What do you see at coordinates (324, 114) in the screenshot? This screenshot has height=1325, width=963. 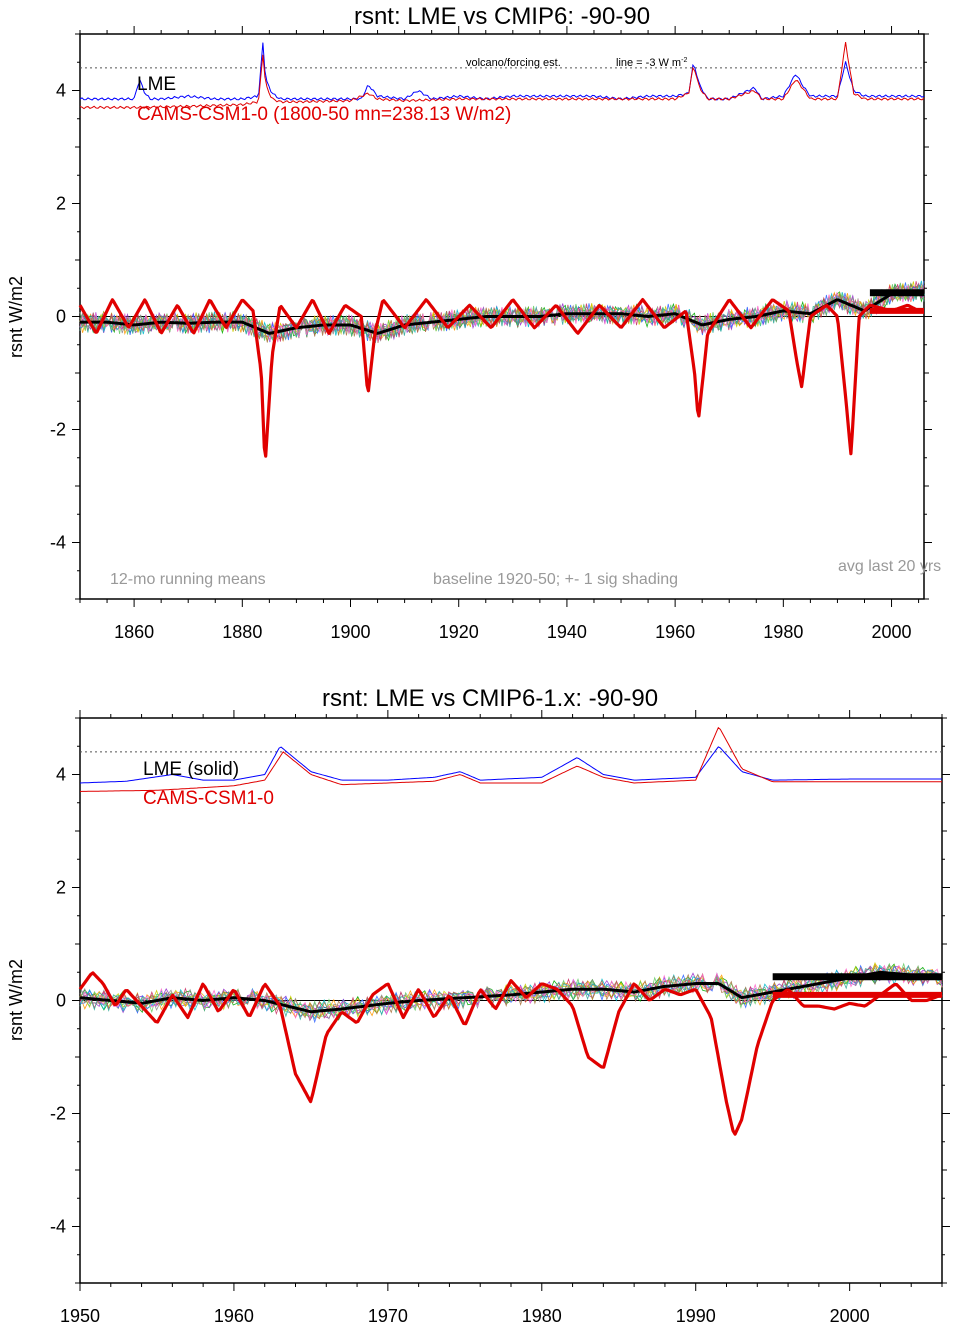 I see `legend-entry-cams: CAMS-CSM1-0 (1800-50 mn=238.13 W/m2)` at bounding box center [324, 114].